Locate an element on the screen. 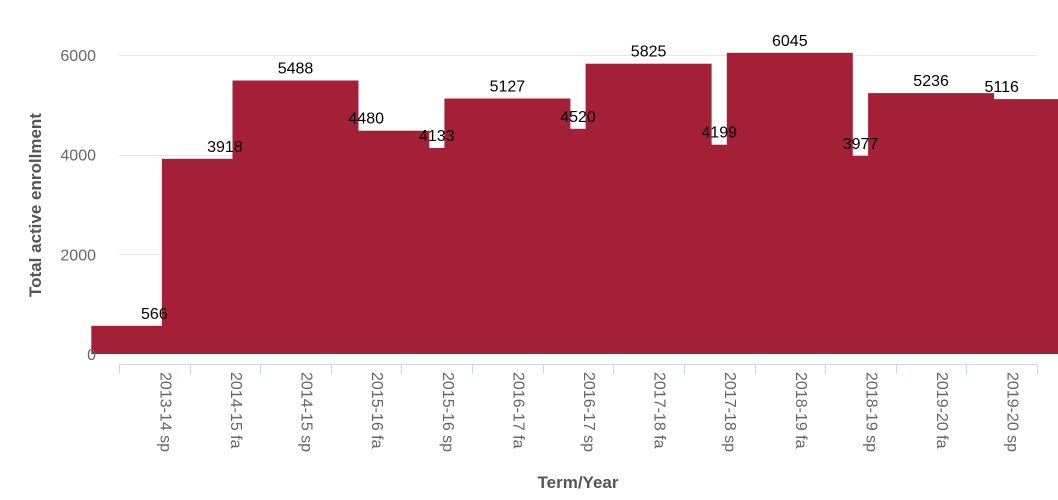  y-tick-label: 6000 is located at coordinates (78, 56).